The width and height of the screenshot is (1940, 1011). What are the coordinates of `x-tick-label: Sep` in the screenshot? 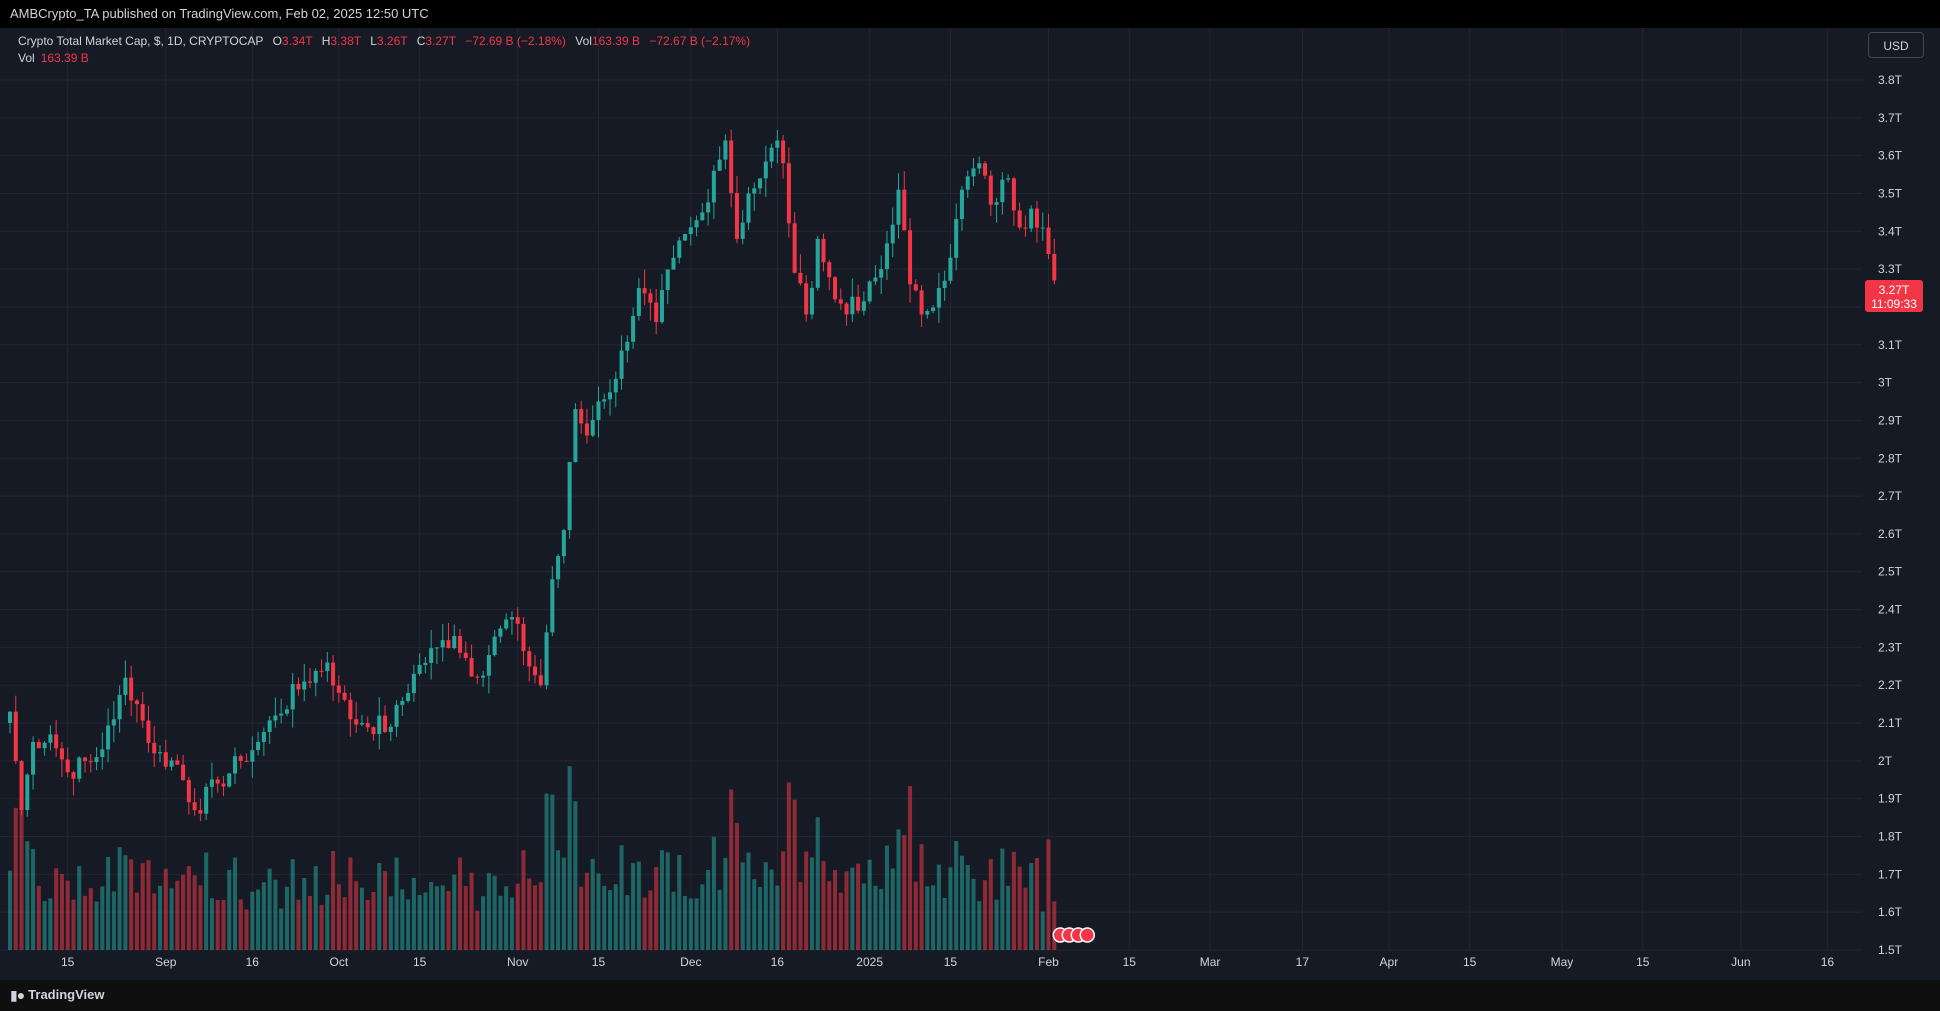 It's located at (166, 962).